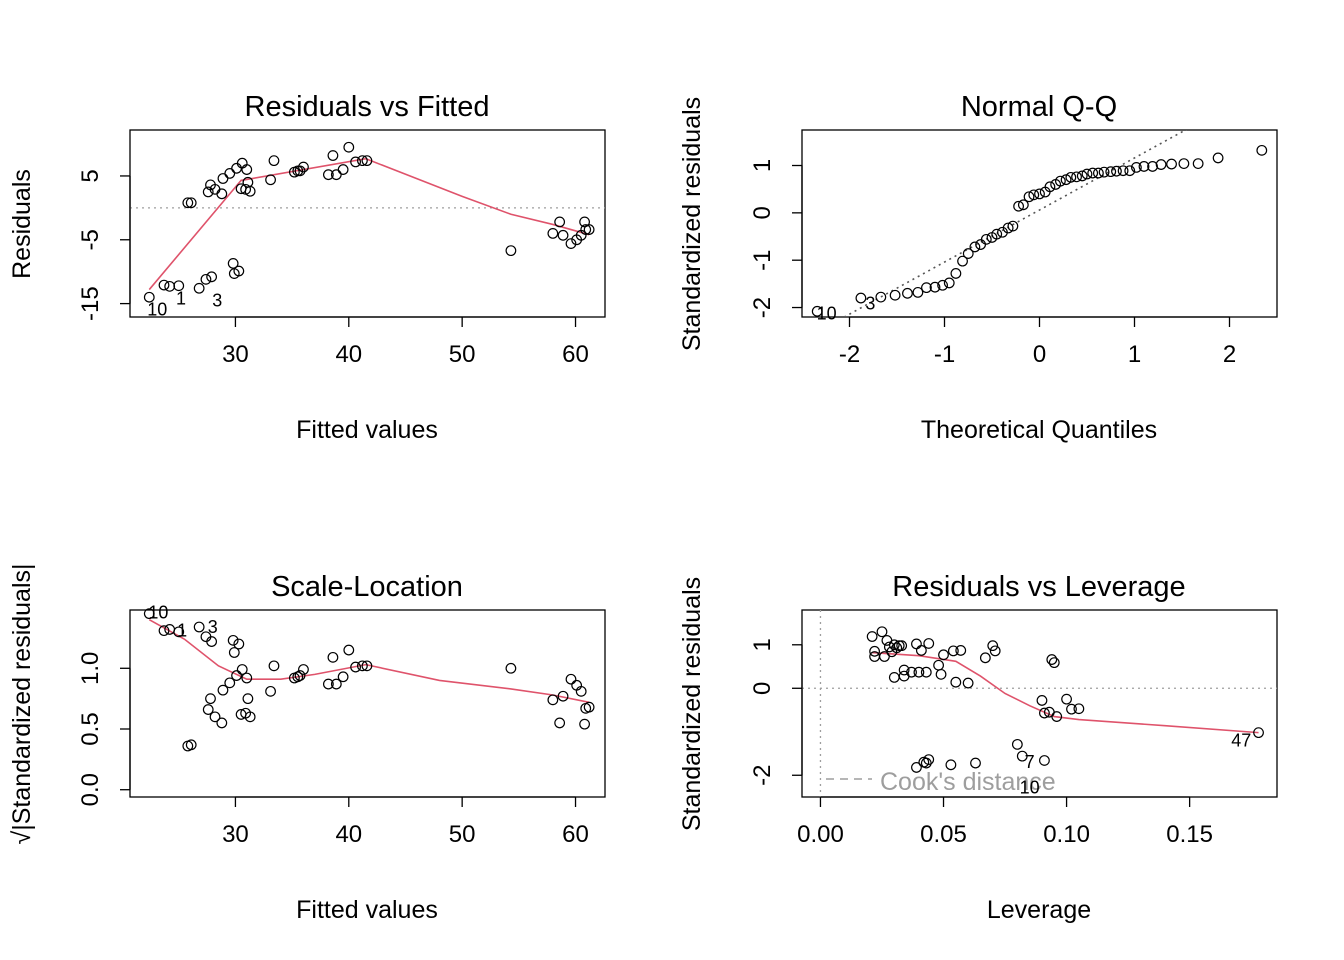 Image resolution: width=1344 pixels, height=960 pixels. I want to click on outlier-label: 10, so click(158, 612).